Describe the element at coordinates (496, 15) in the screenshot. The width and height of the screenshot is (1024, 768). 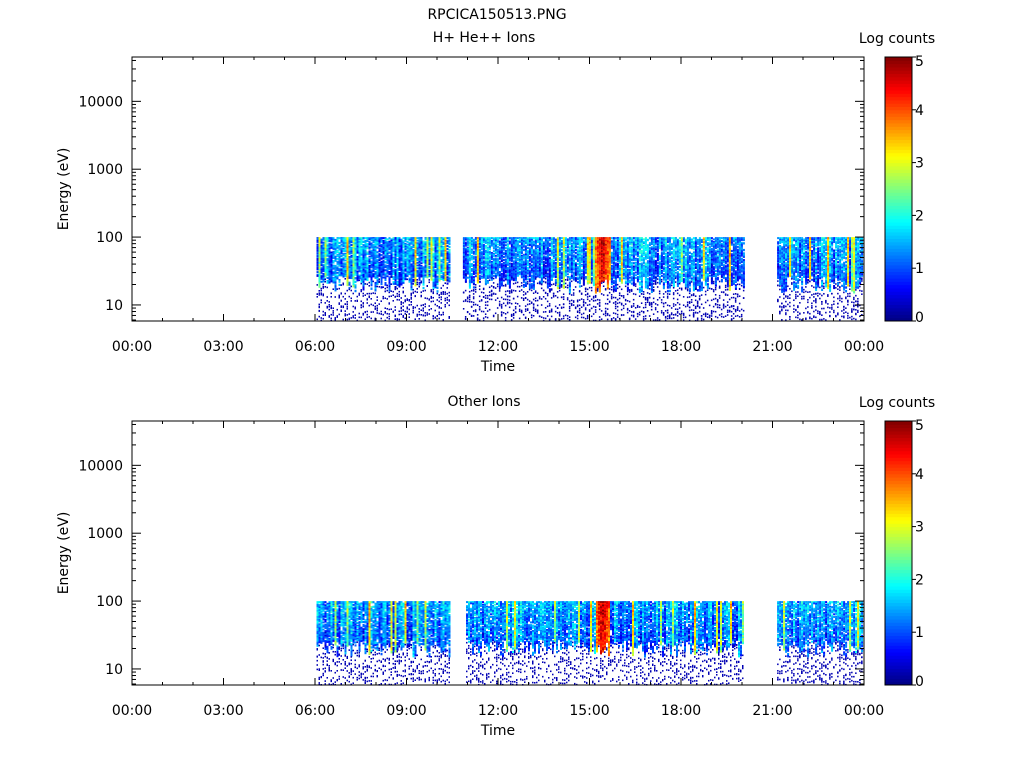
I see `figure-title: RPCICA150513.PNG` at that location.